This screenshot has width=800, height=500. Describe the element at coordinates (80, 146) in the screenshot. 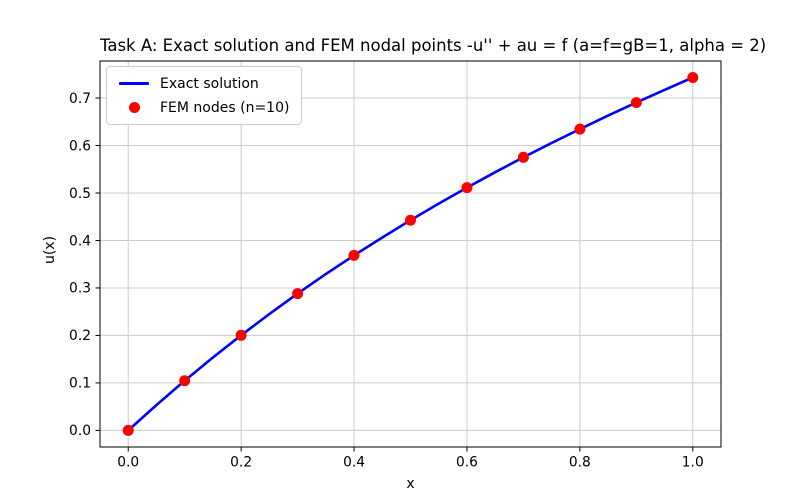

I see `y-tick-label: 0.6` at that location.